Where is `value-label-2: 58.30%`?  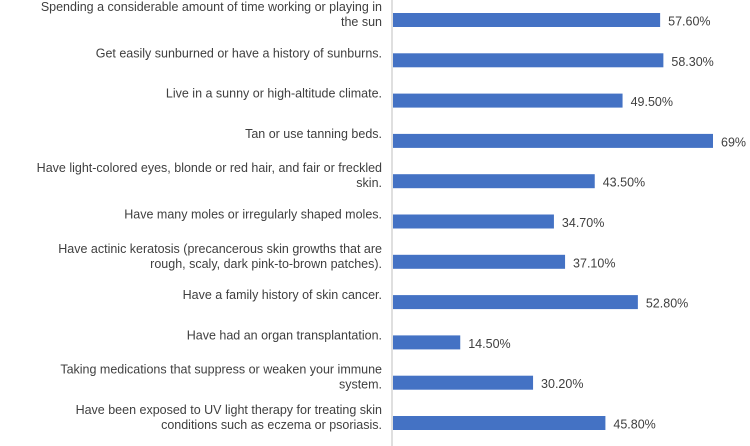 value-label-2: 58.30% is located at coordinates (692, 62).